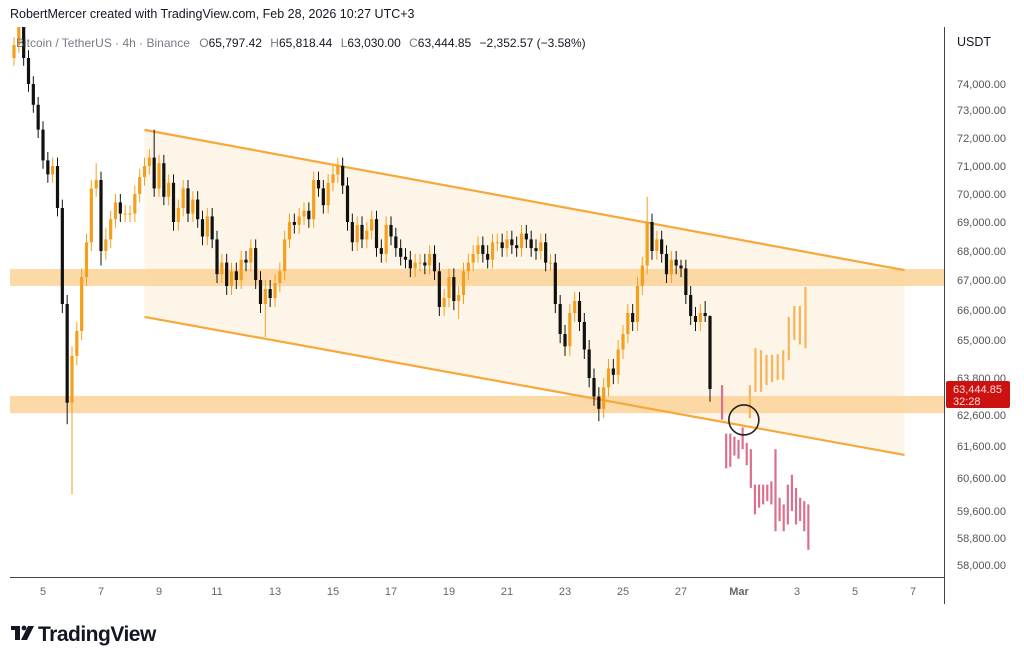  I want to click on price-tick-label: 74,000.00, so click(981, 85).